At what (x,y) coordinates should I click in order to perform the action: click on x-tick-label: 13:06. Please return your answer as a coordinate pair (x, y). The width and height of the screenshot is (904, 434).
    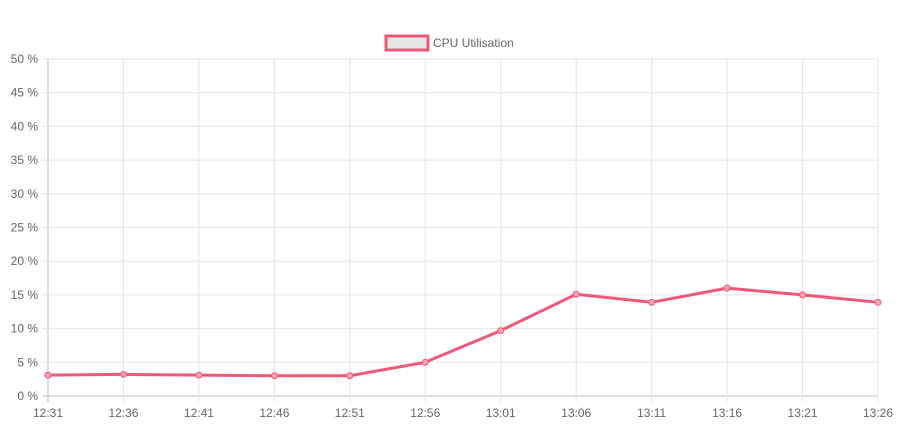
    Looking at the image, I should click on (576, 413).